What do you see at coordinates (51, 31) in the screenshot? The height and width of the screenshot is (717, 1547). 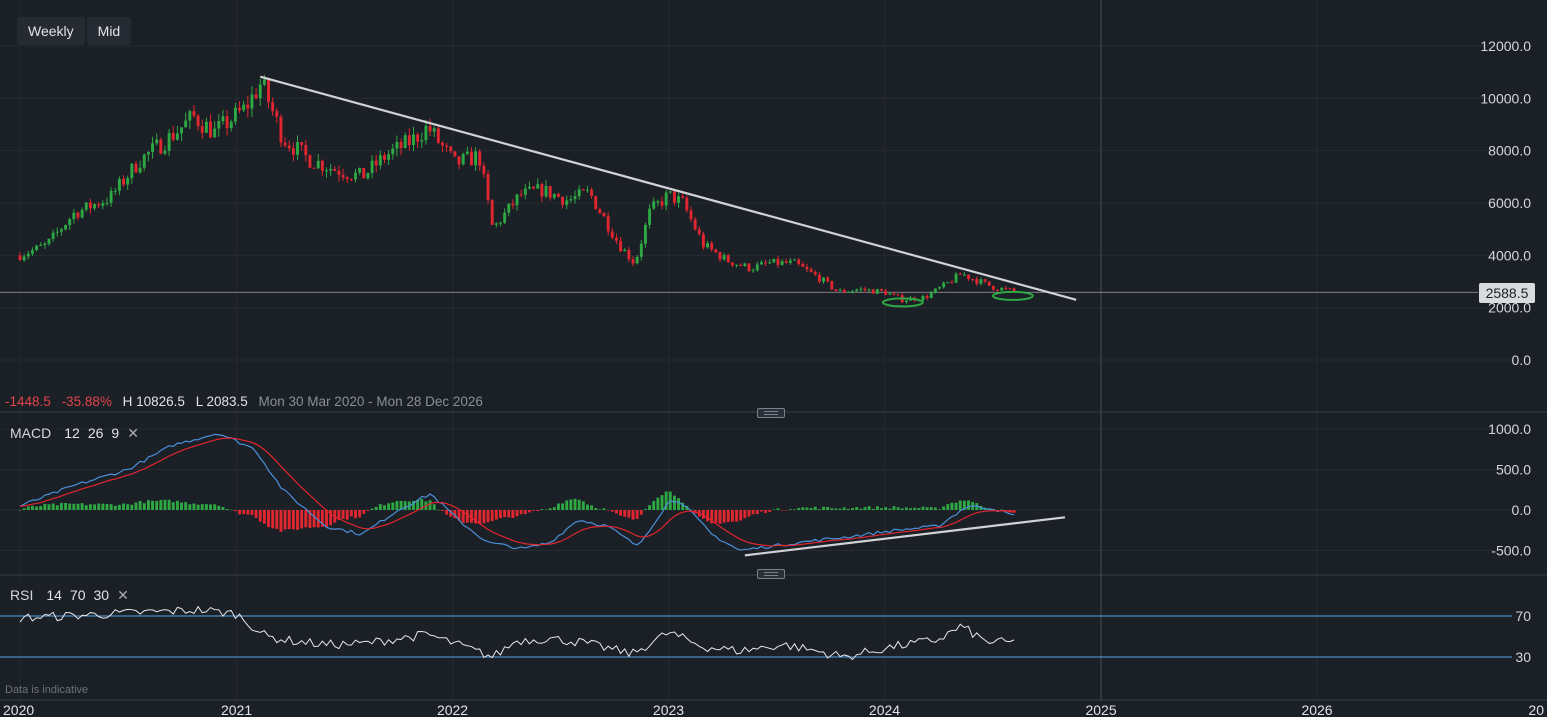 I see `interval-button: Weekly` at bounding box center [51, 31].